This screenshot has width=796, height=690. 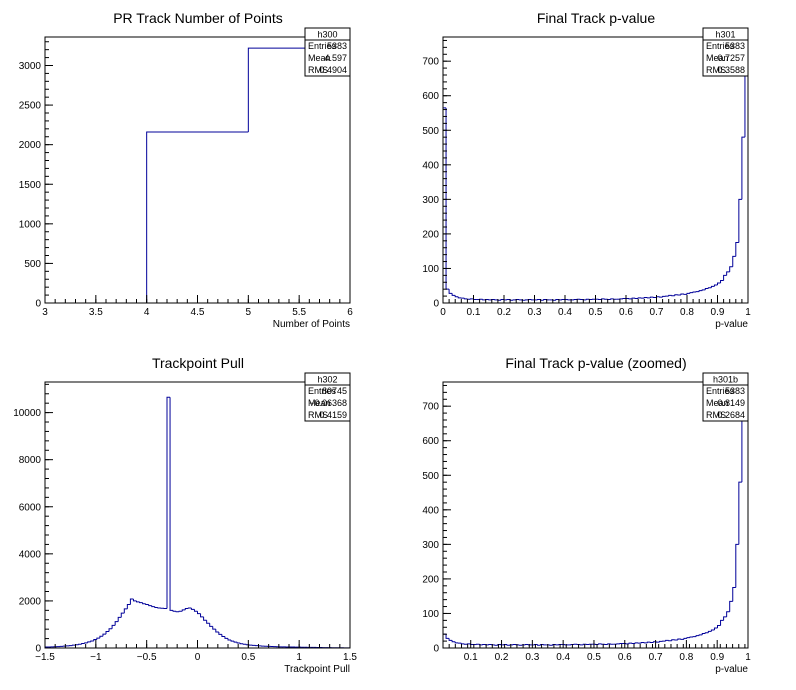 What do you see at coordinates (327, 380) in the screenshot?
I see `h302-stats-name: h302` at bounding box center [327, 380].